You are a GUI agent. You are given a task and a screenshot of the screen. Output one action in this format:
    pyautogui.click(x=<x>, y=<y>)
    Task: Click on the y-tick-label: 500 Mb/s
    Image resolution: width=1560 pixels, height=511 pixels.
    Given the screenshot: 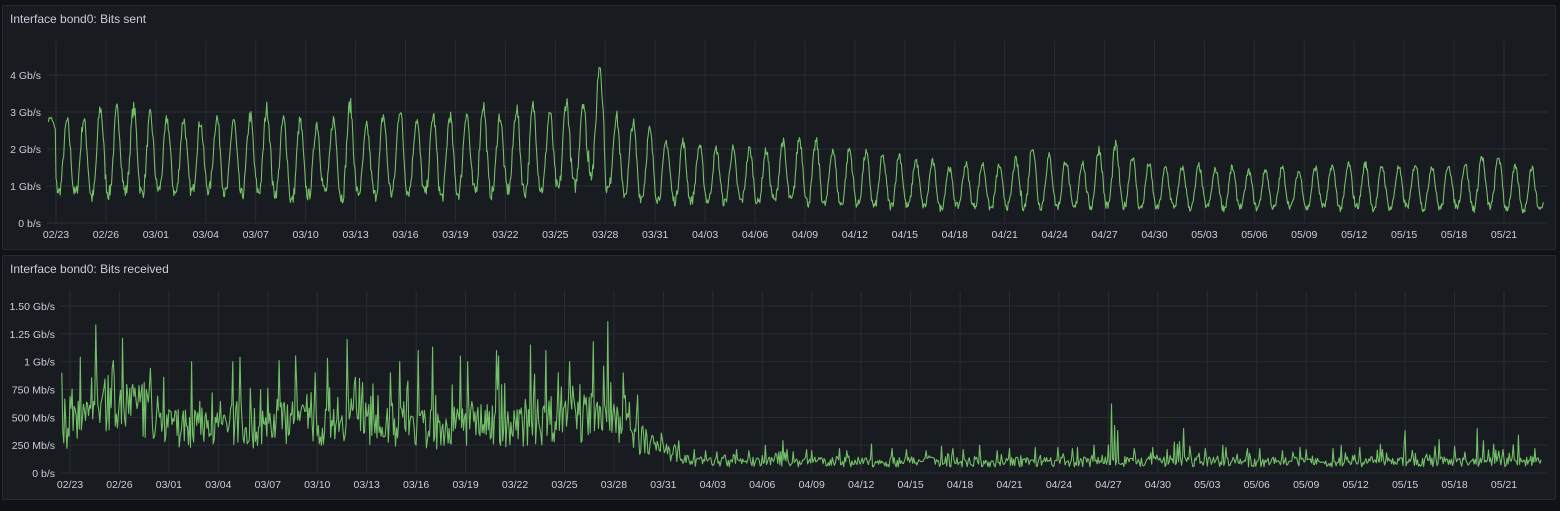 What is the action you would take?
    pyautogui.click(x=33, y=418)
    